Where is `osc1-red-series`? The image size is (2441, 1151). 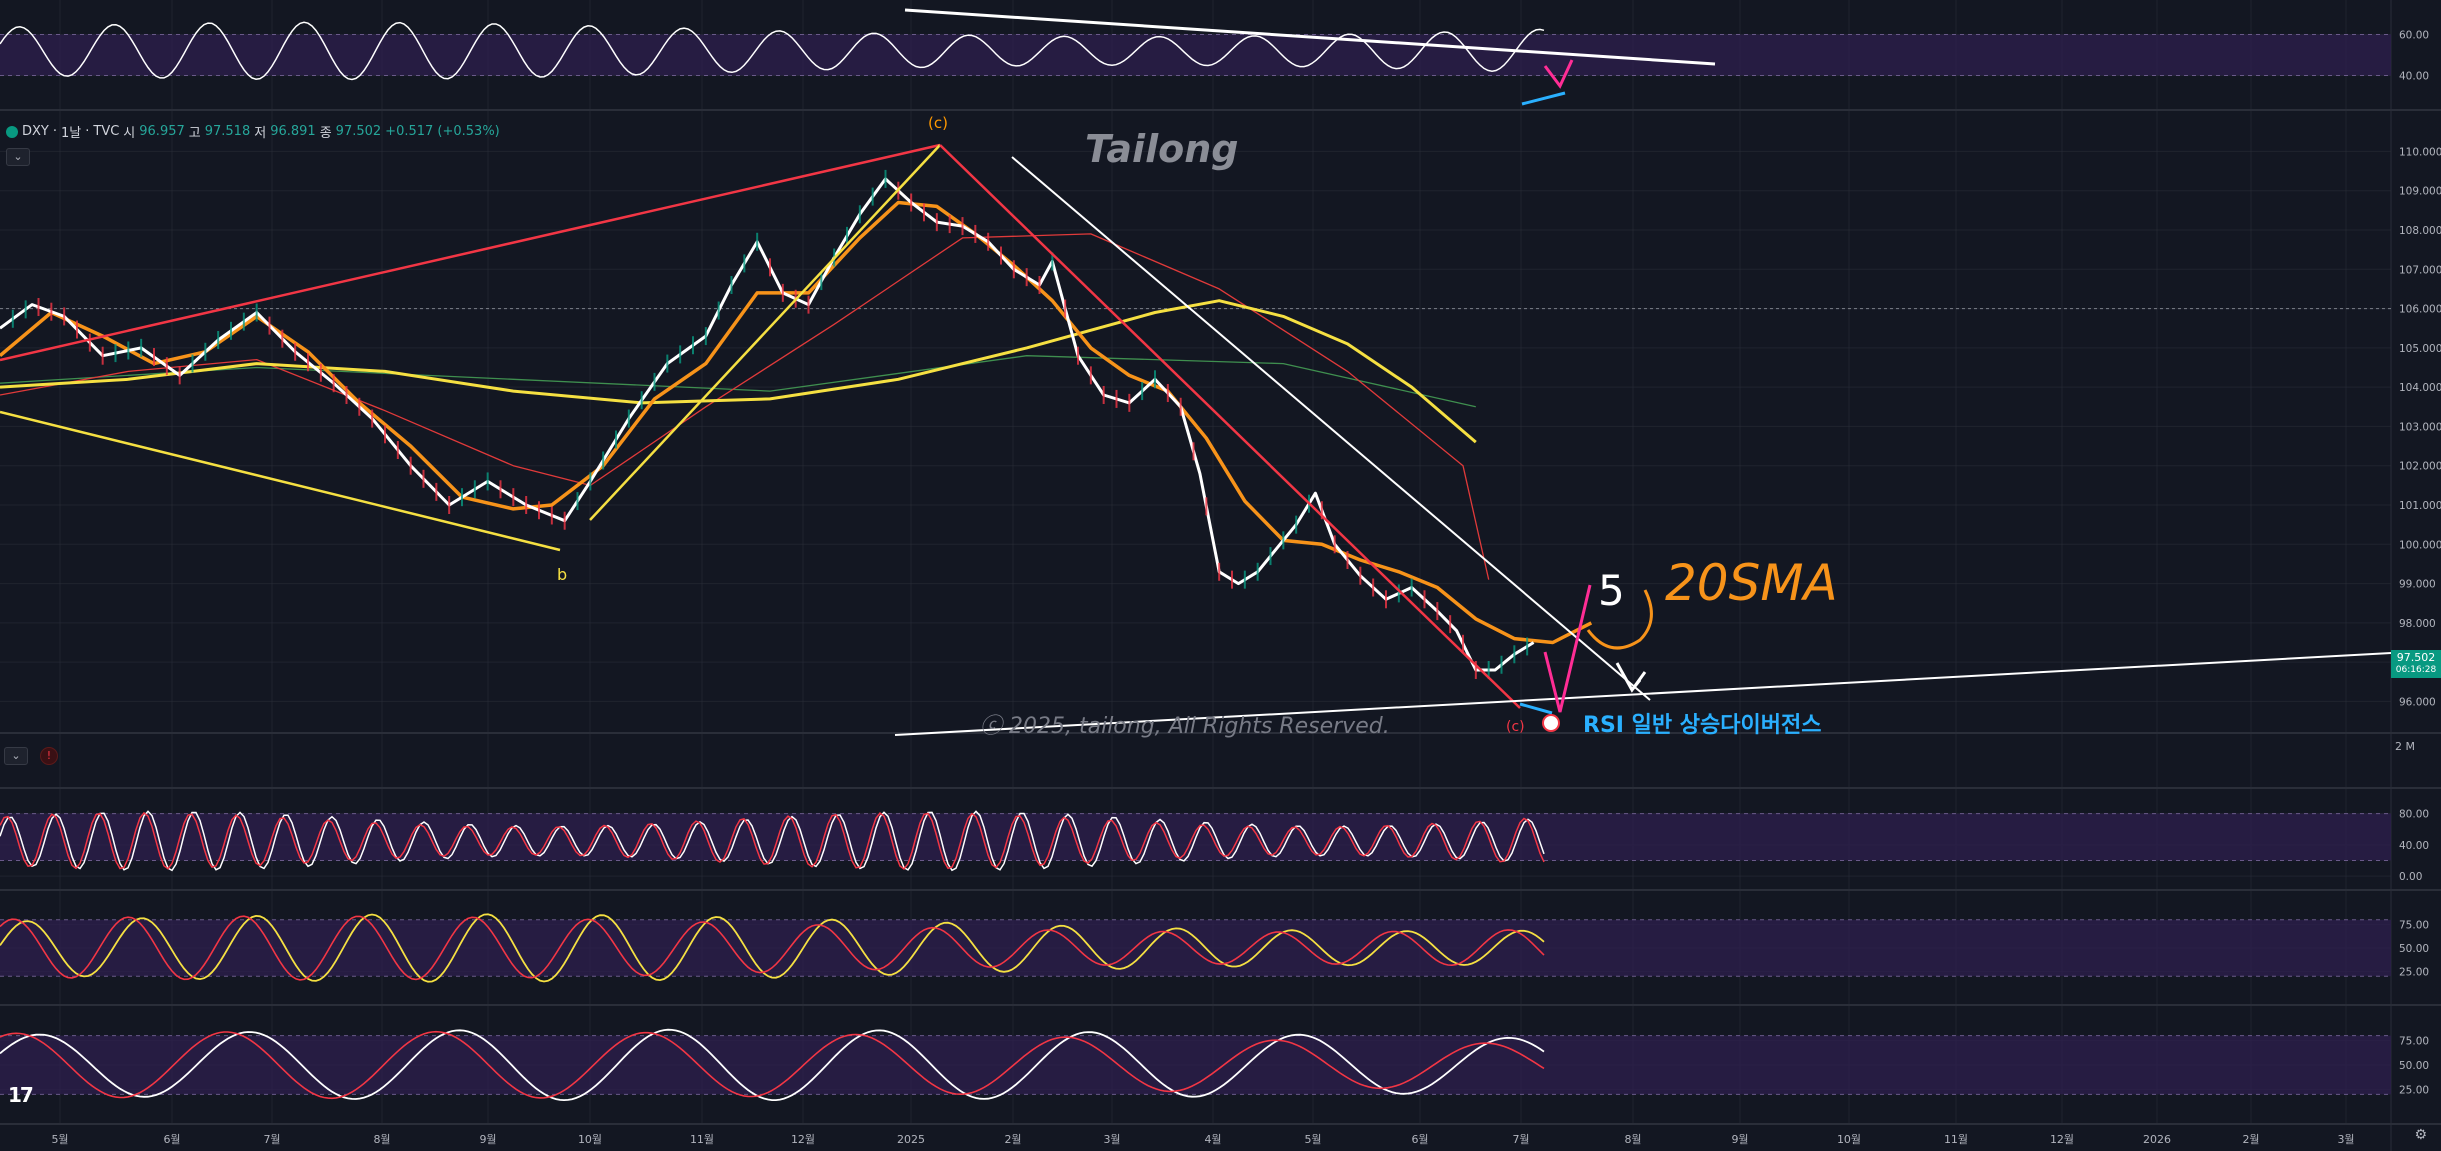 osc1-red-series is located at coordinates (772, 841).